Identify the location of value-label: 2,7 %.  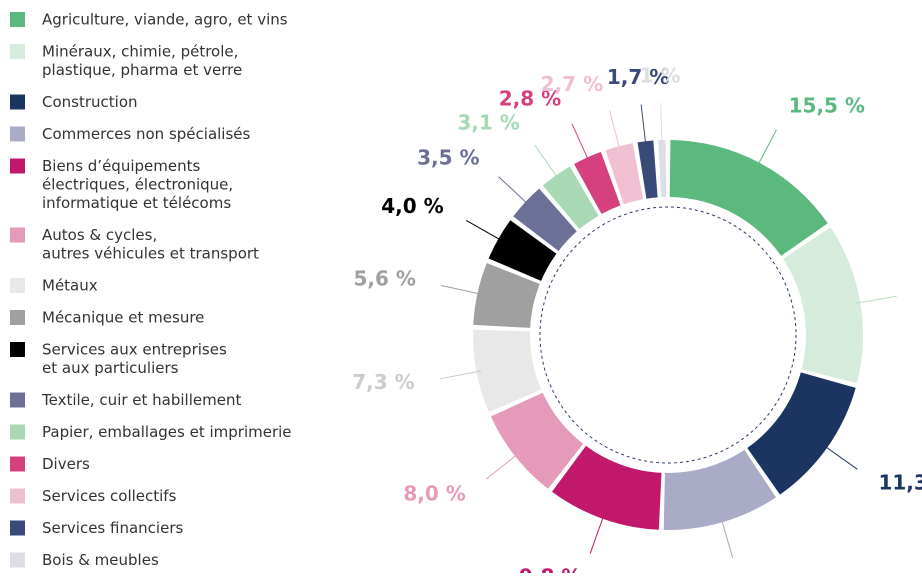
(572, 84).